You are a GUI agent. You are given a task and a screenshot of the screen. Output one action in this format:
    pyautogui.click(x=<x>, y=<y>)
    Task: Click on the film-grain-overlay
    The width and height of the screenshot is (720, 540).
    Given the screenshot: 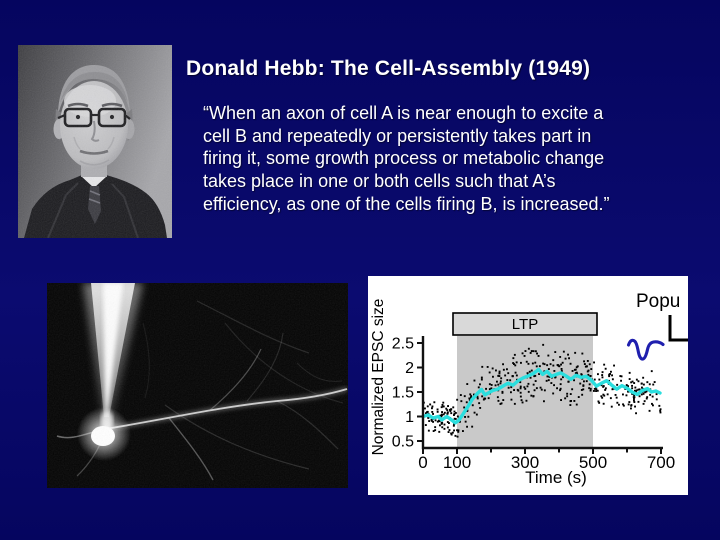 What is the action you would take?
    pyautogui.click(x=95, y=141)
    